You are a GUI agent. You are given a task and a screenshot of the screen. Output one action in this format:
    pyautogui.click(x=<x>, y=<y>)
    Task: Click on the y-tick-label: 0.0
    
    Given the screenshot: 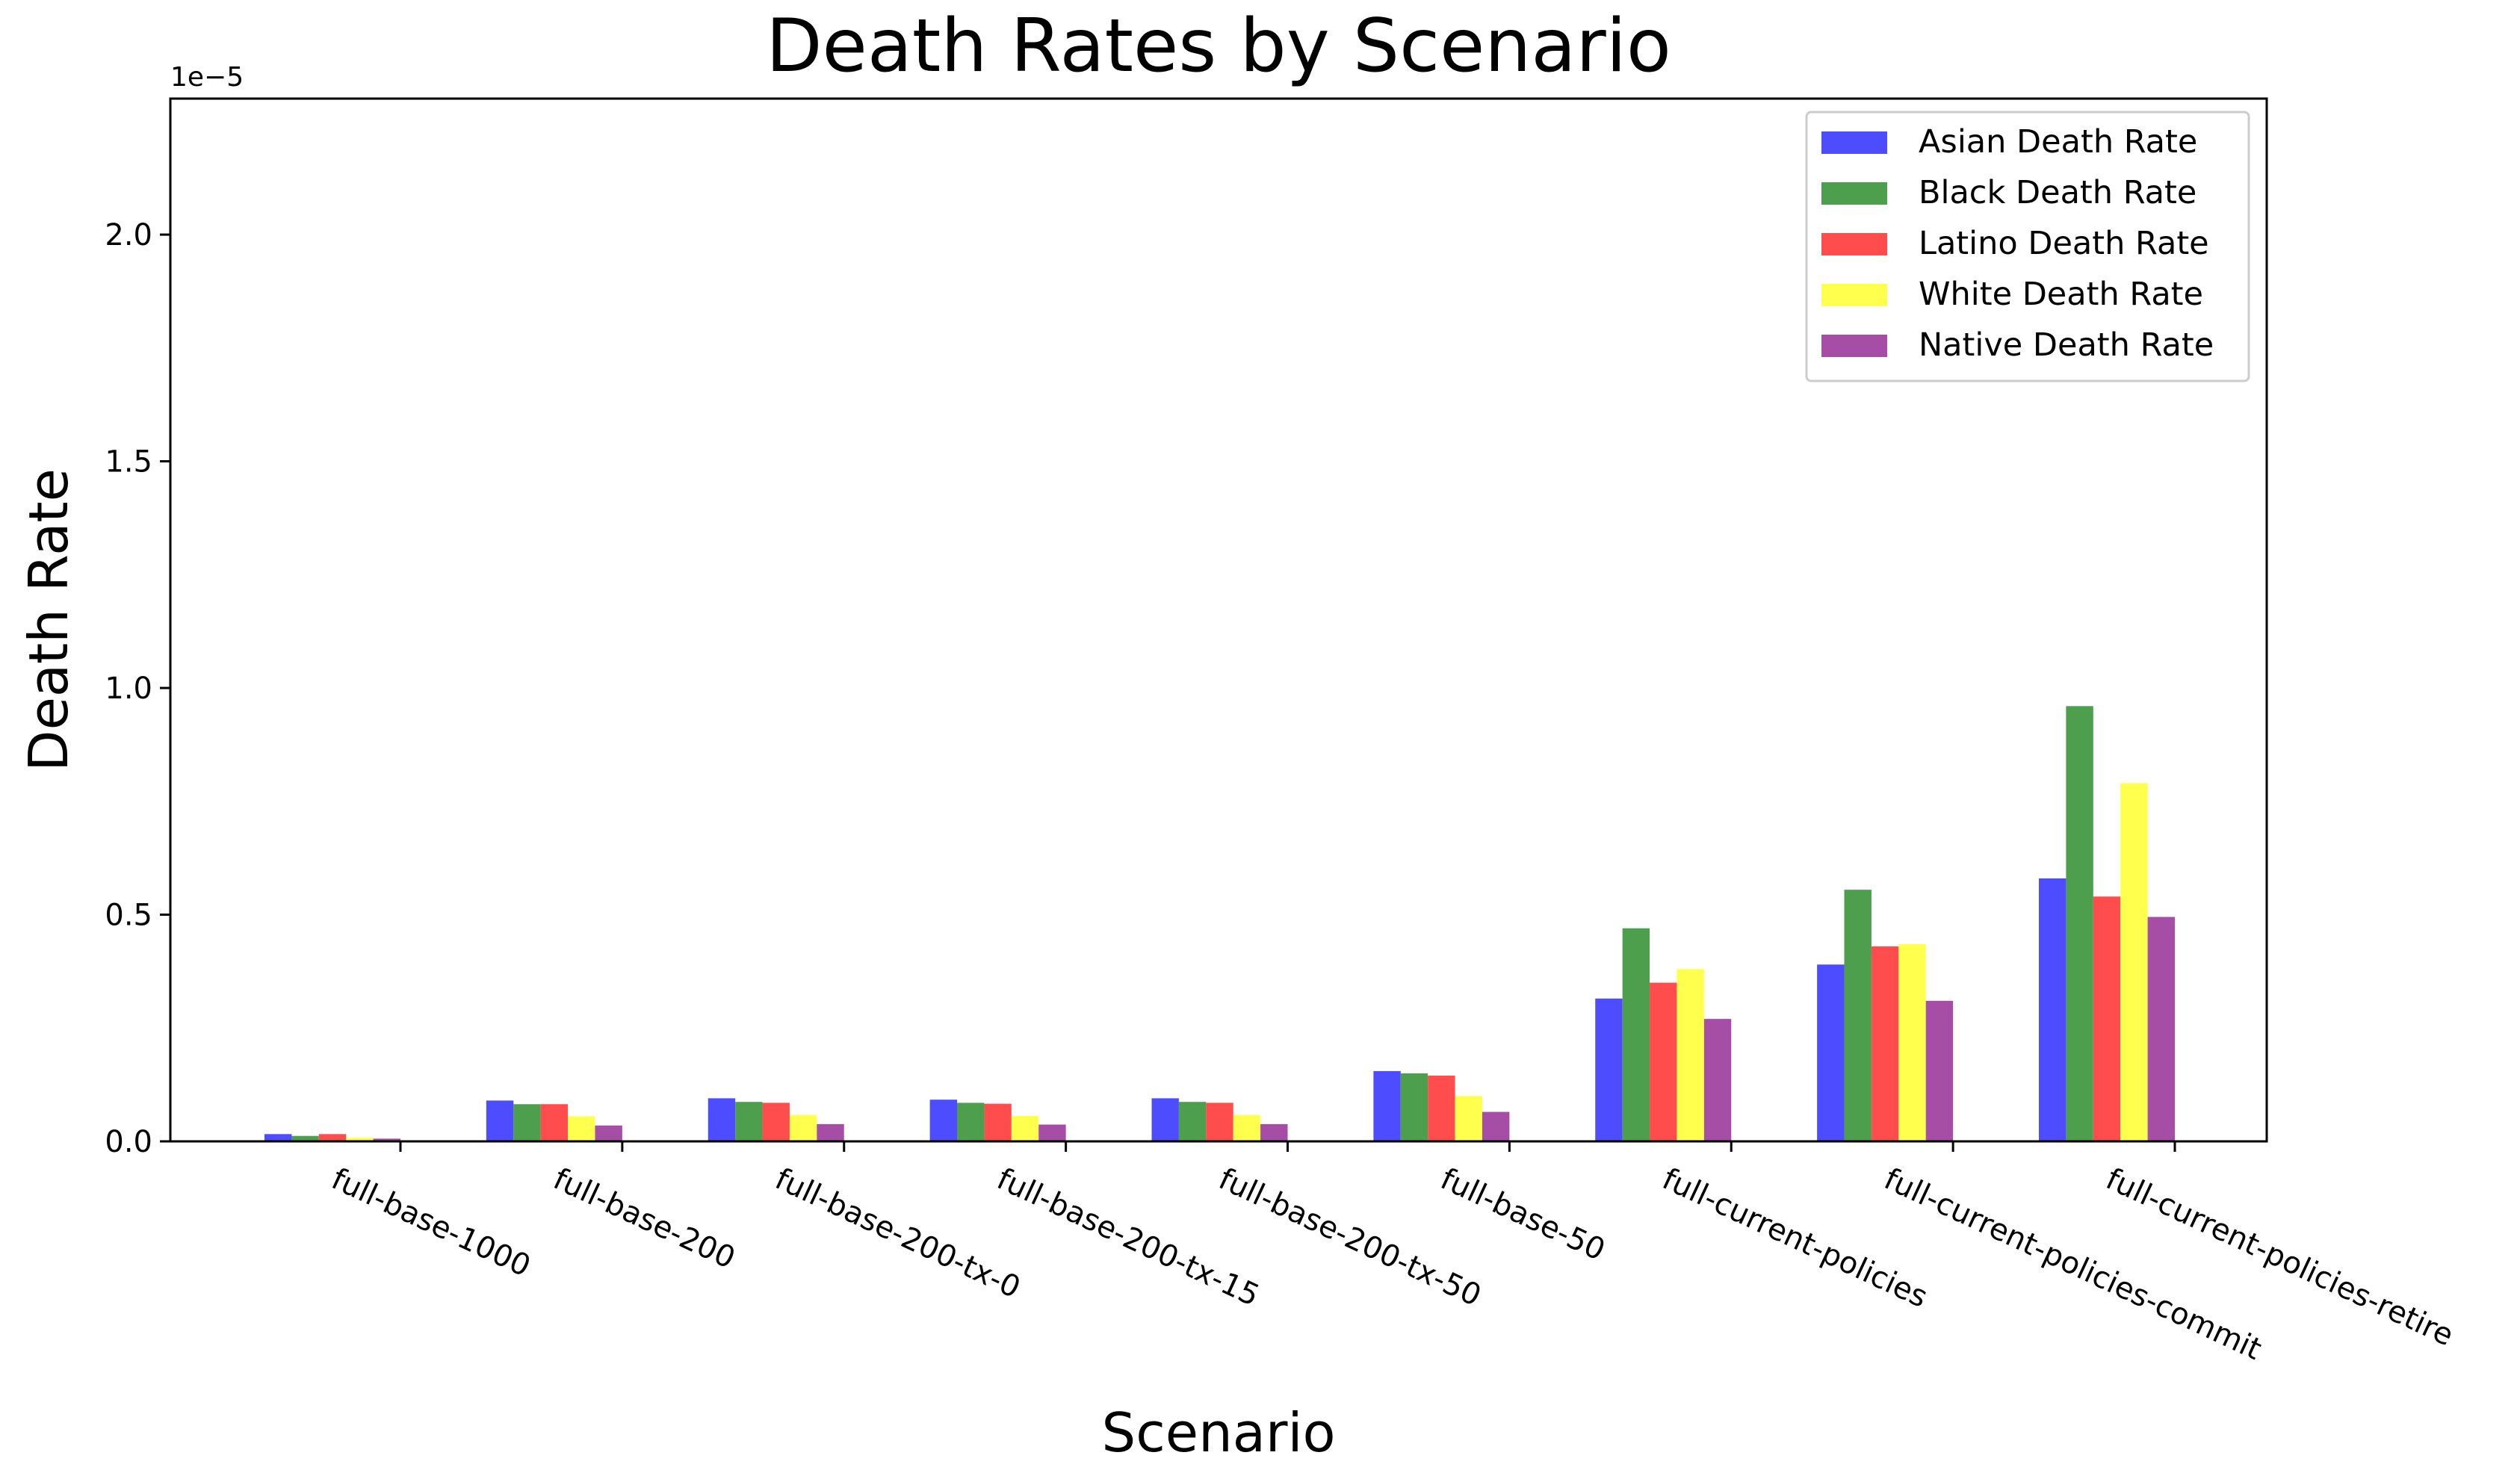 What is the action you would take?
    pyautogui.click(x=128, y=1142)
    